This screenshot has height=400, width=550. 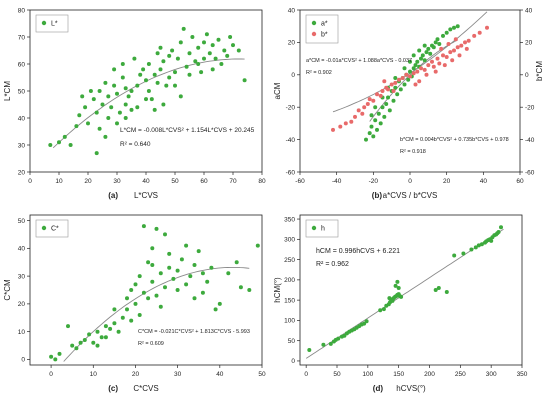 I want to click on x-tick-label: 100, so click(x=367, y=374).